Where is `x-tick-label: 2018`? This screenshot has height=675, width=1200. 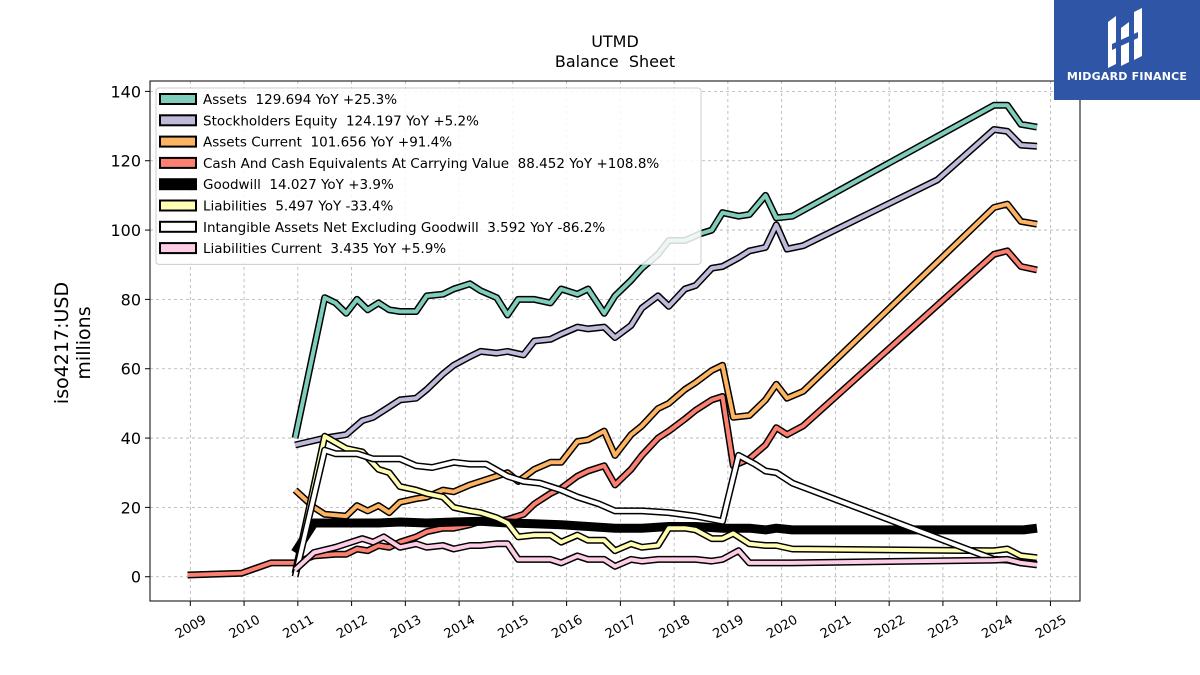 x-tick-label: 2018 is located at coordinates (675, 628).